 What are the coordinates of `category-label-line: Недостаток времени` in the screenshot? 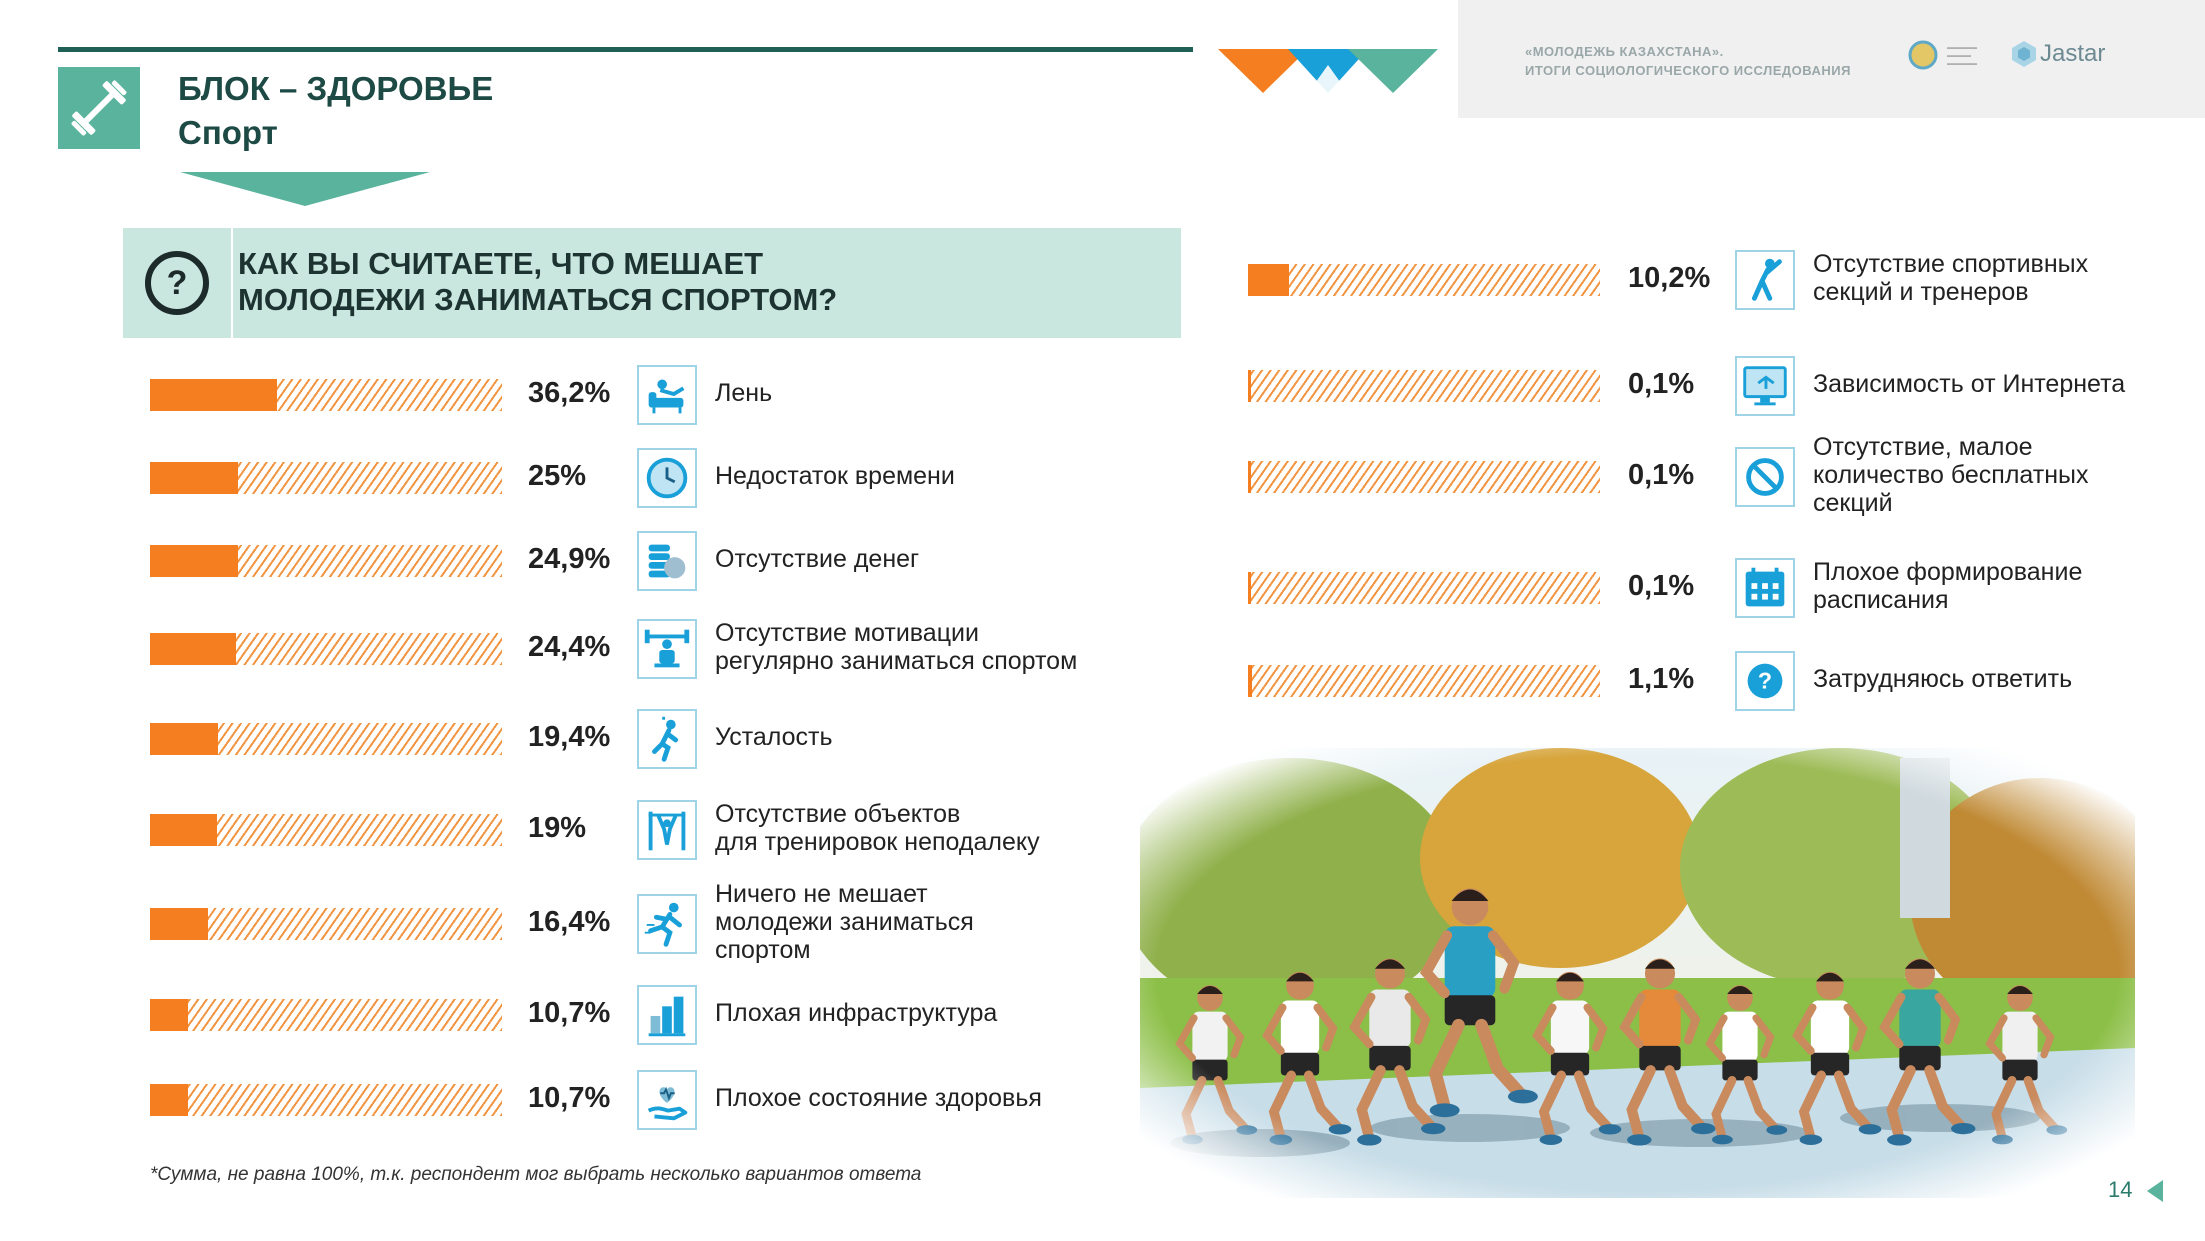 It's located at (835, 476).